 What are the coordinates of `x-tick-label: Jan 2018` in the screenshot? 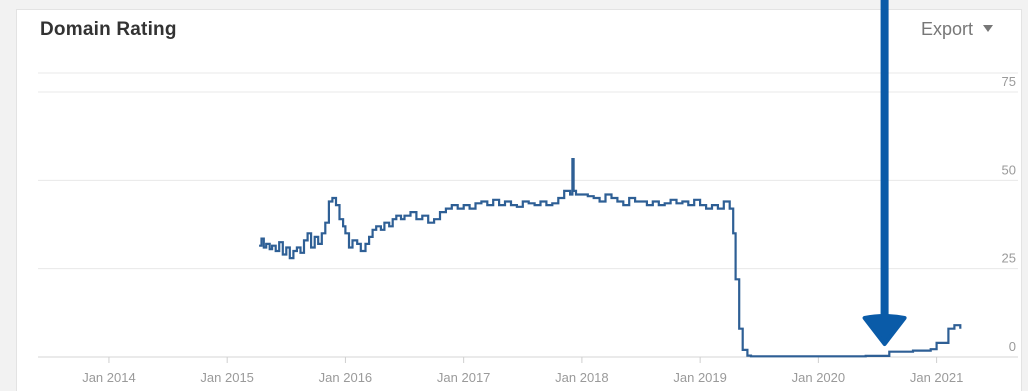 It's located at (582, 377).